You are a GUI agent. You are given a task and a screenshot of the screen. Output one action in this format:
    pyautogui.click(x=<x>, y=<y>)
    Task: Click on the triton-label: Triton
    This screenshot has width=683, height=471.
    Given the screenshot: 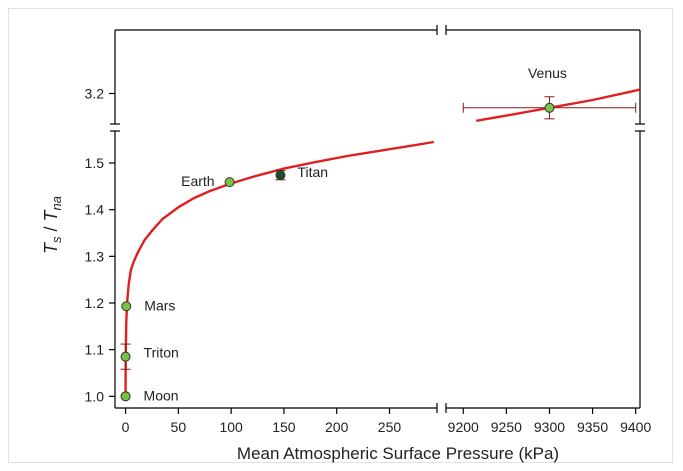 What is the action you would take?
    pyautogui.click(x=161, y=353)
    